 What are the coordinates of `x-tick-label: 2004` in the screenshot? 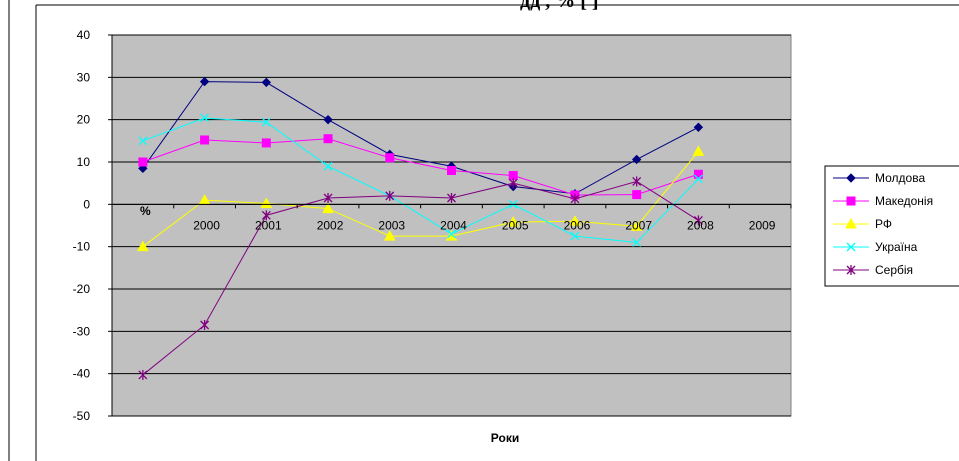 It's located at (453, 225).